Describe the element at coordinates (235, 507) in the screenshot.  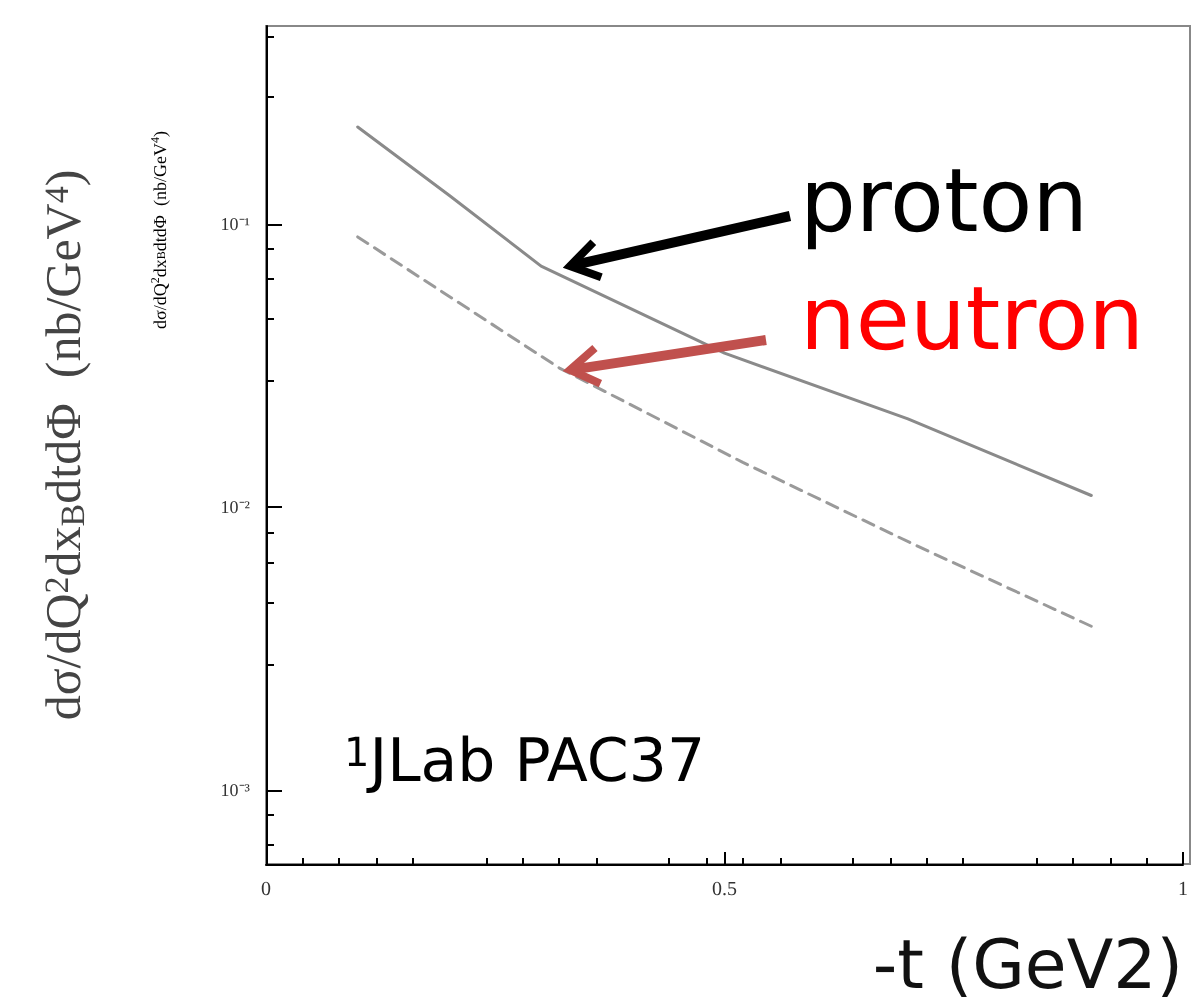
I see `y-tick-label: 10⁻²` at that location.